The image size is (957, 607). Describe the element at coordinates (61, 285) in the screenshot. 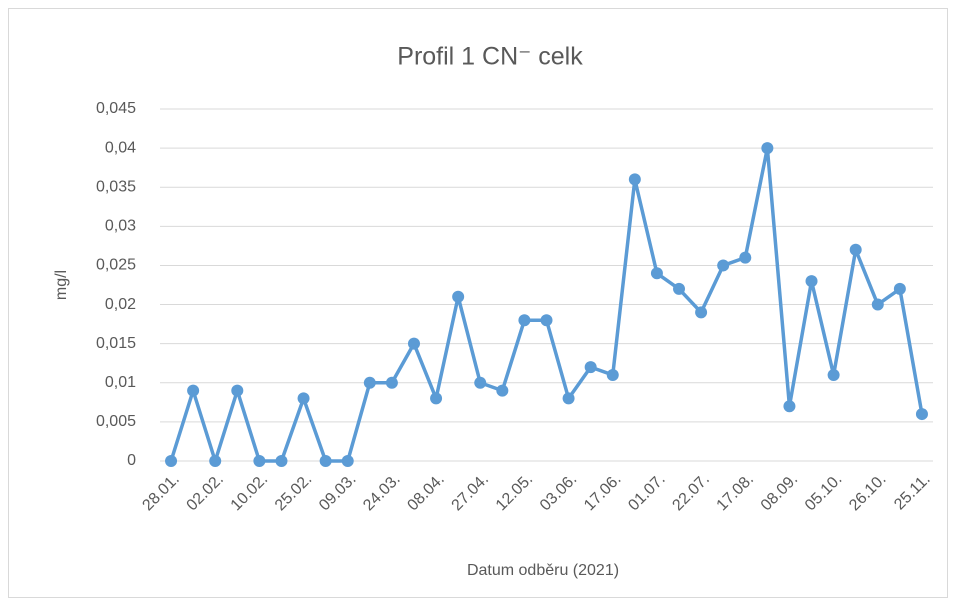

I see `y-axis-title: mg/l` at that location.